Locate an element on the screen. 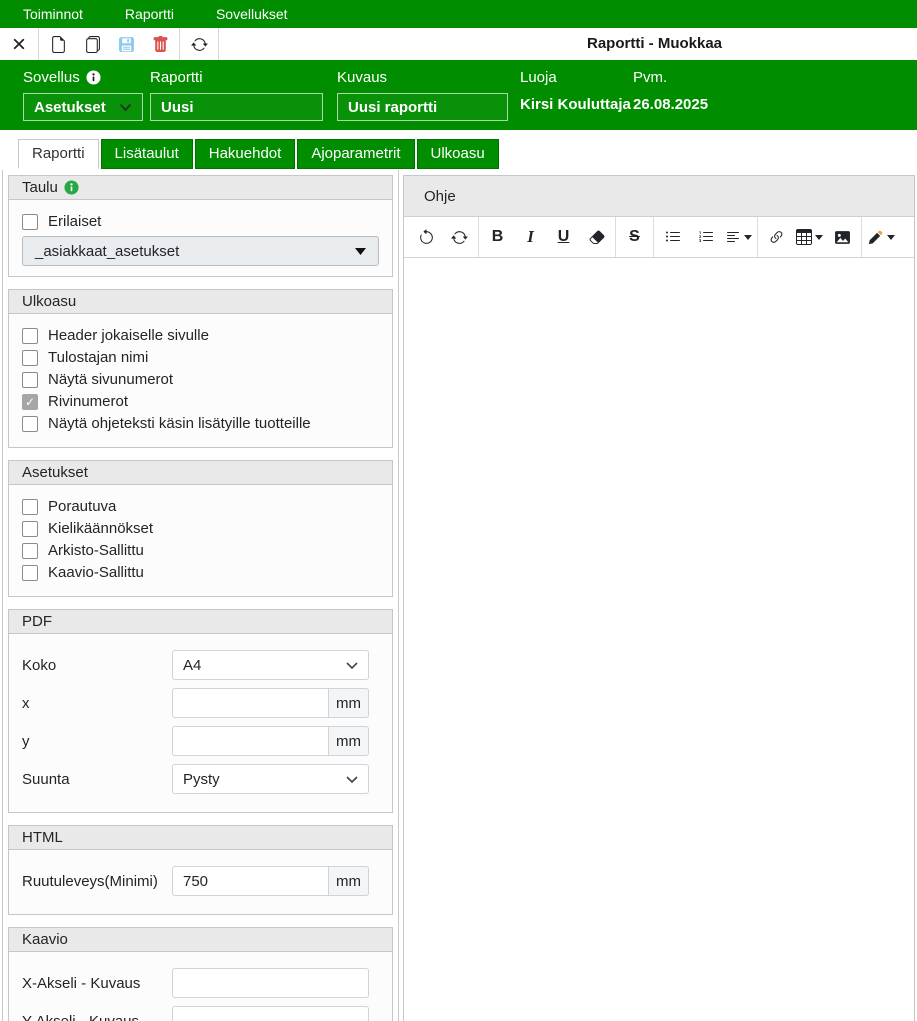 Image resolution: width=917 pixels, height=1021 pixels. table-select-value: _asiakkaat_asetukset is located at coordinates (107, 251).